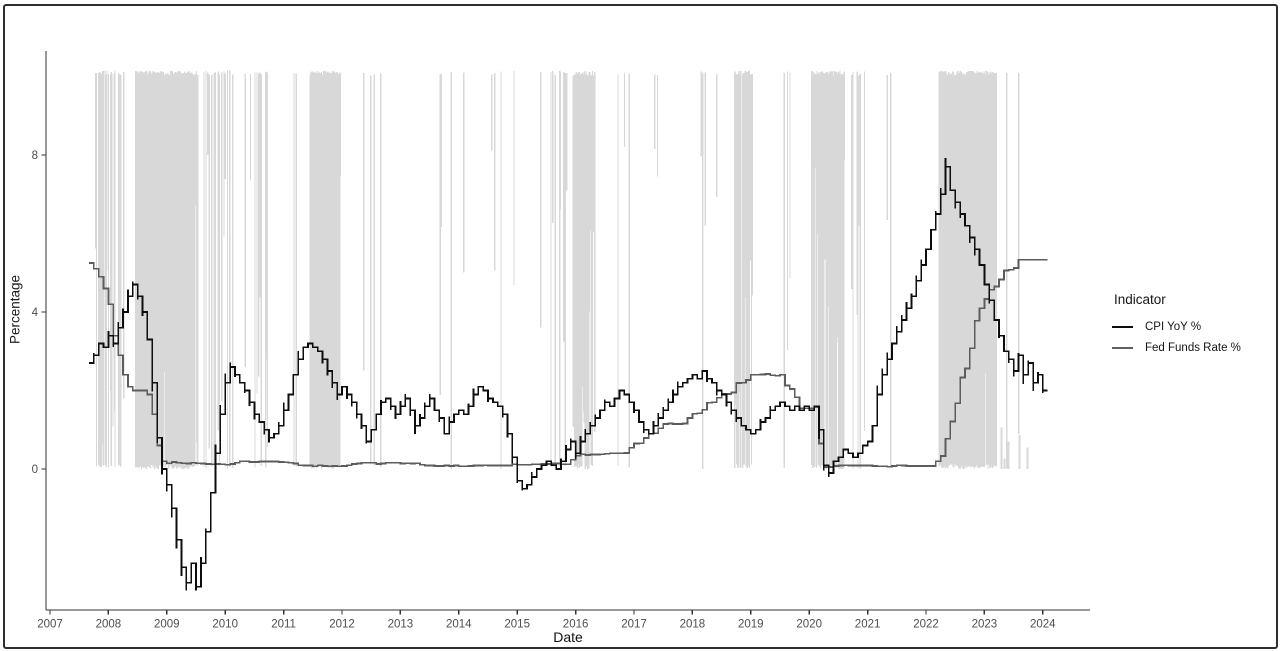 The width and height of the screenshot is (1280, 651). What do you see at coordinates (225, 625) in the screenshot?
I see `x-tick-label: 2010` at bounding box center [225, 625].